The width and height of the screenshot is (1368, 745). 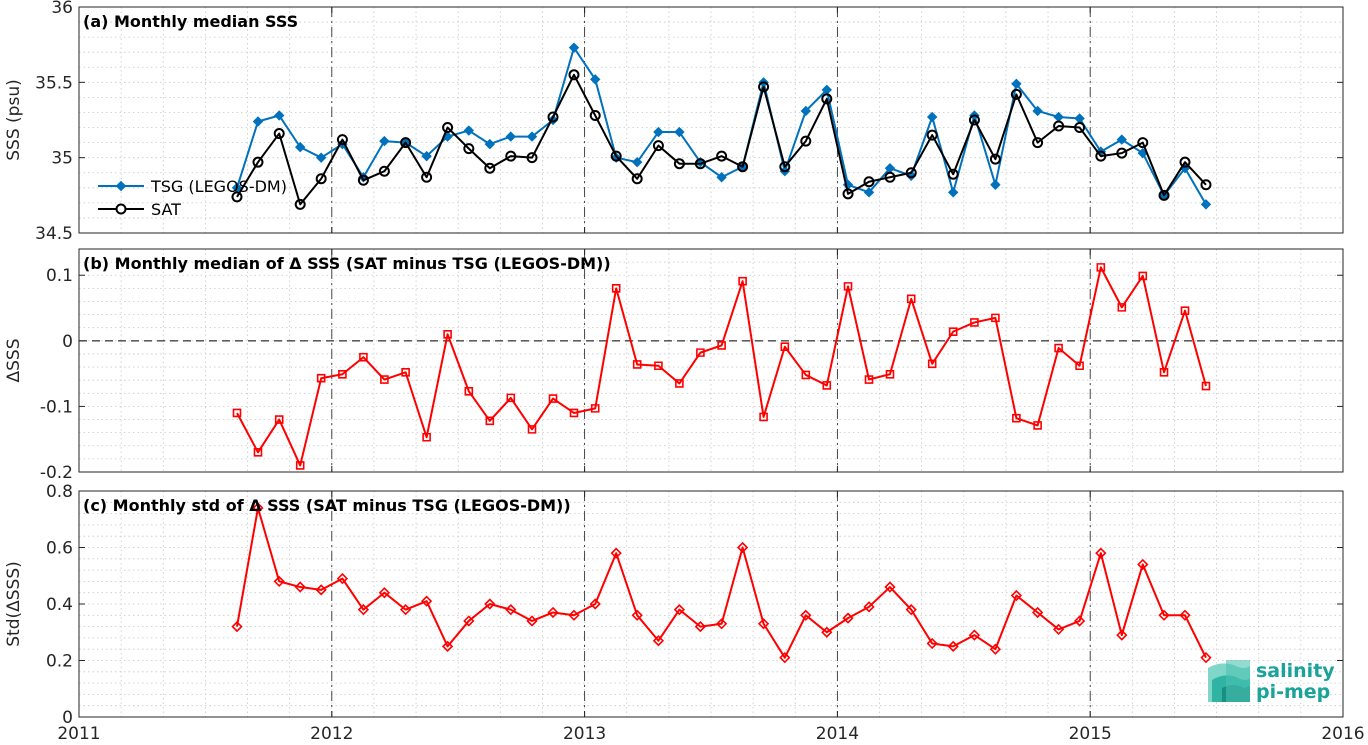 What do you see at coordinates (67, 718) in the screenshot?
I see `y-tick-label: 0` at bounding box center [67, 718].